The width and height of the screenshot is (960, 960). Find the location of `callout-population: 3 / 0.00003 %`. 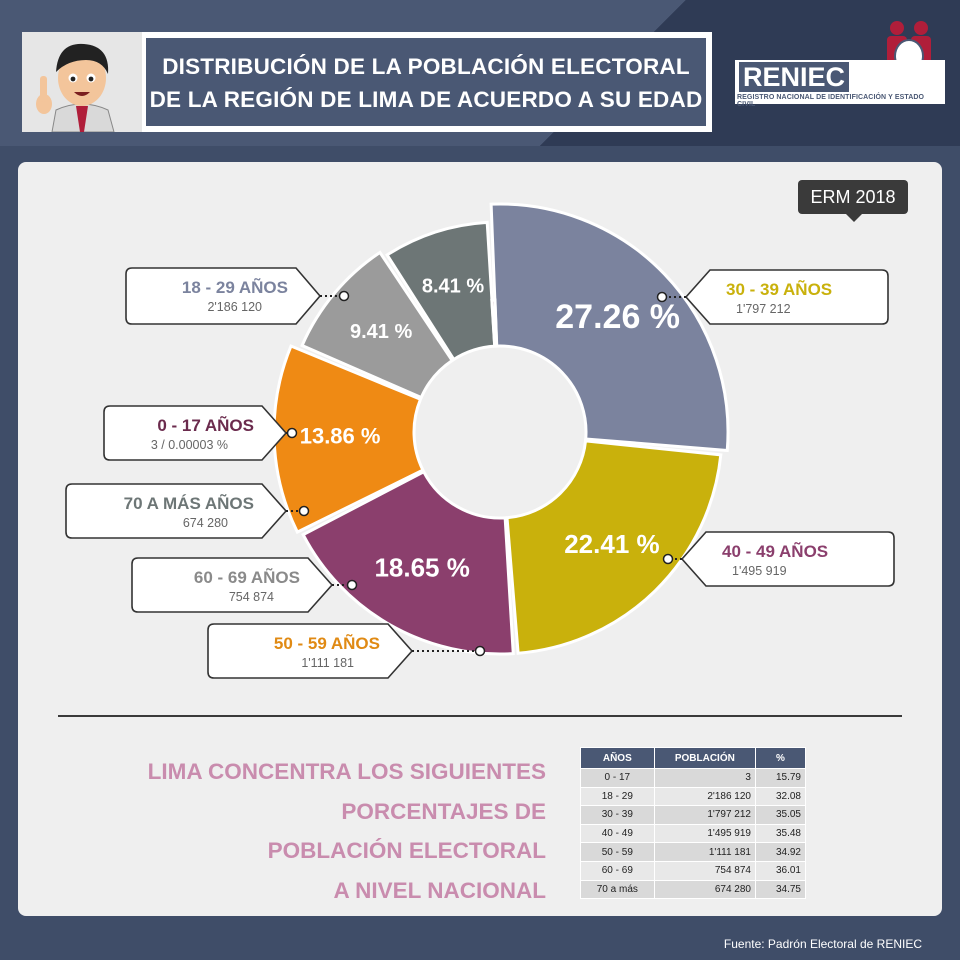

callout-population: 3 / 0.00003 % is located at coordinates (189, 445).